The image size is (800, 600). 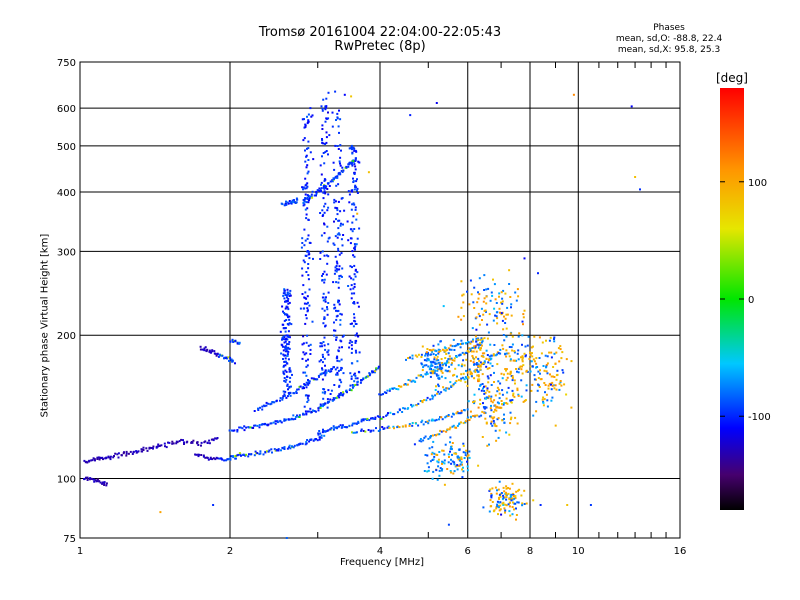 What do you see at coordinates (382, 562) in the screenshot?
I see `x-axis-label: Frequency [MHz]` at bounding box center [382, 562].